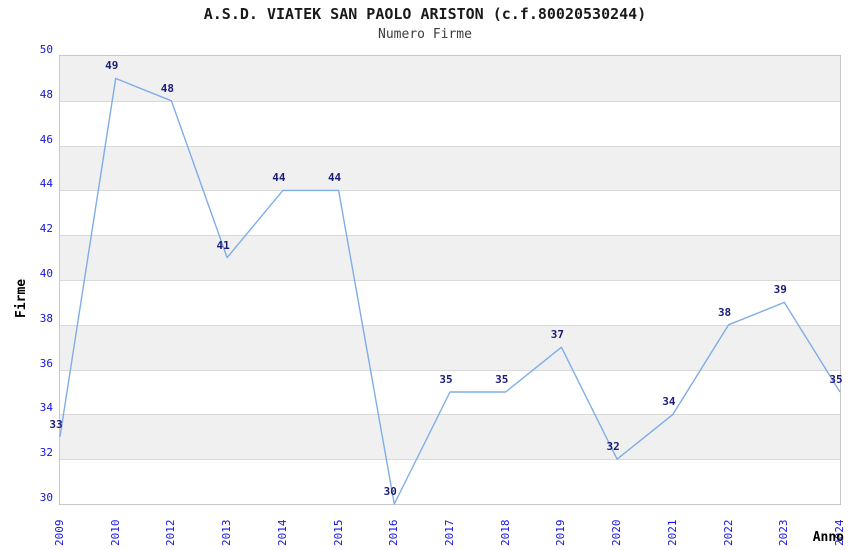 Image resolution: width=850 pixels, height=550 pixels. I want to click on x-tick-label: 2017, so click(449, 533).